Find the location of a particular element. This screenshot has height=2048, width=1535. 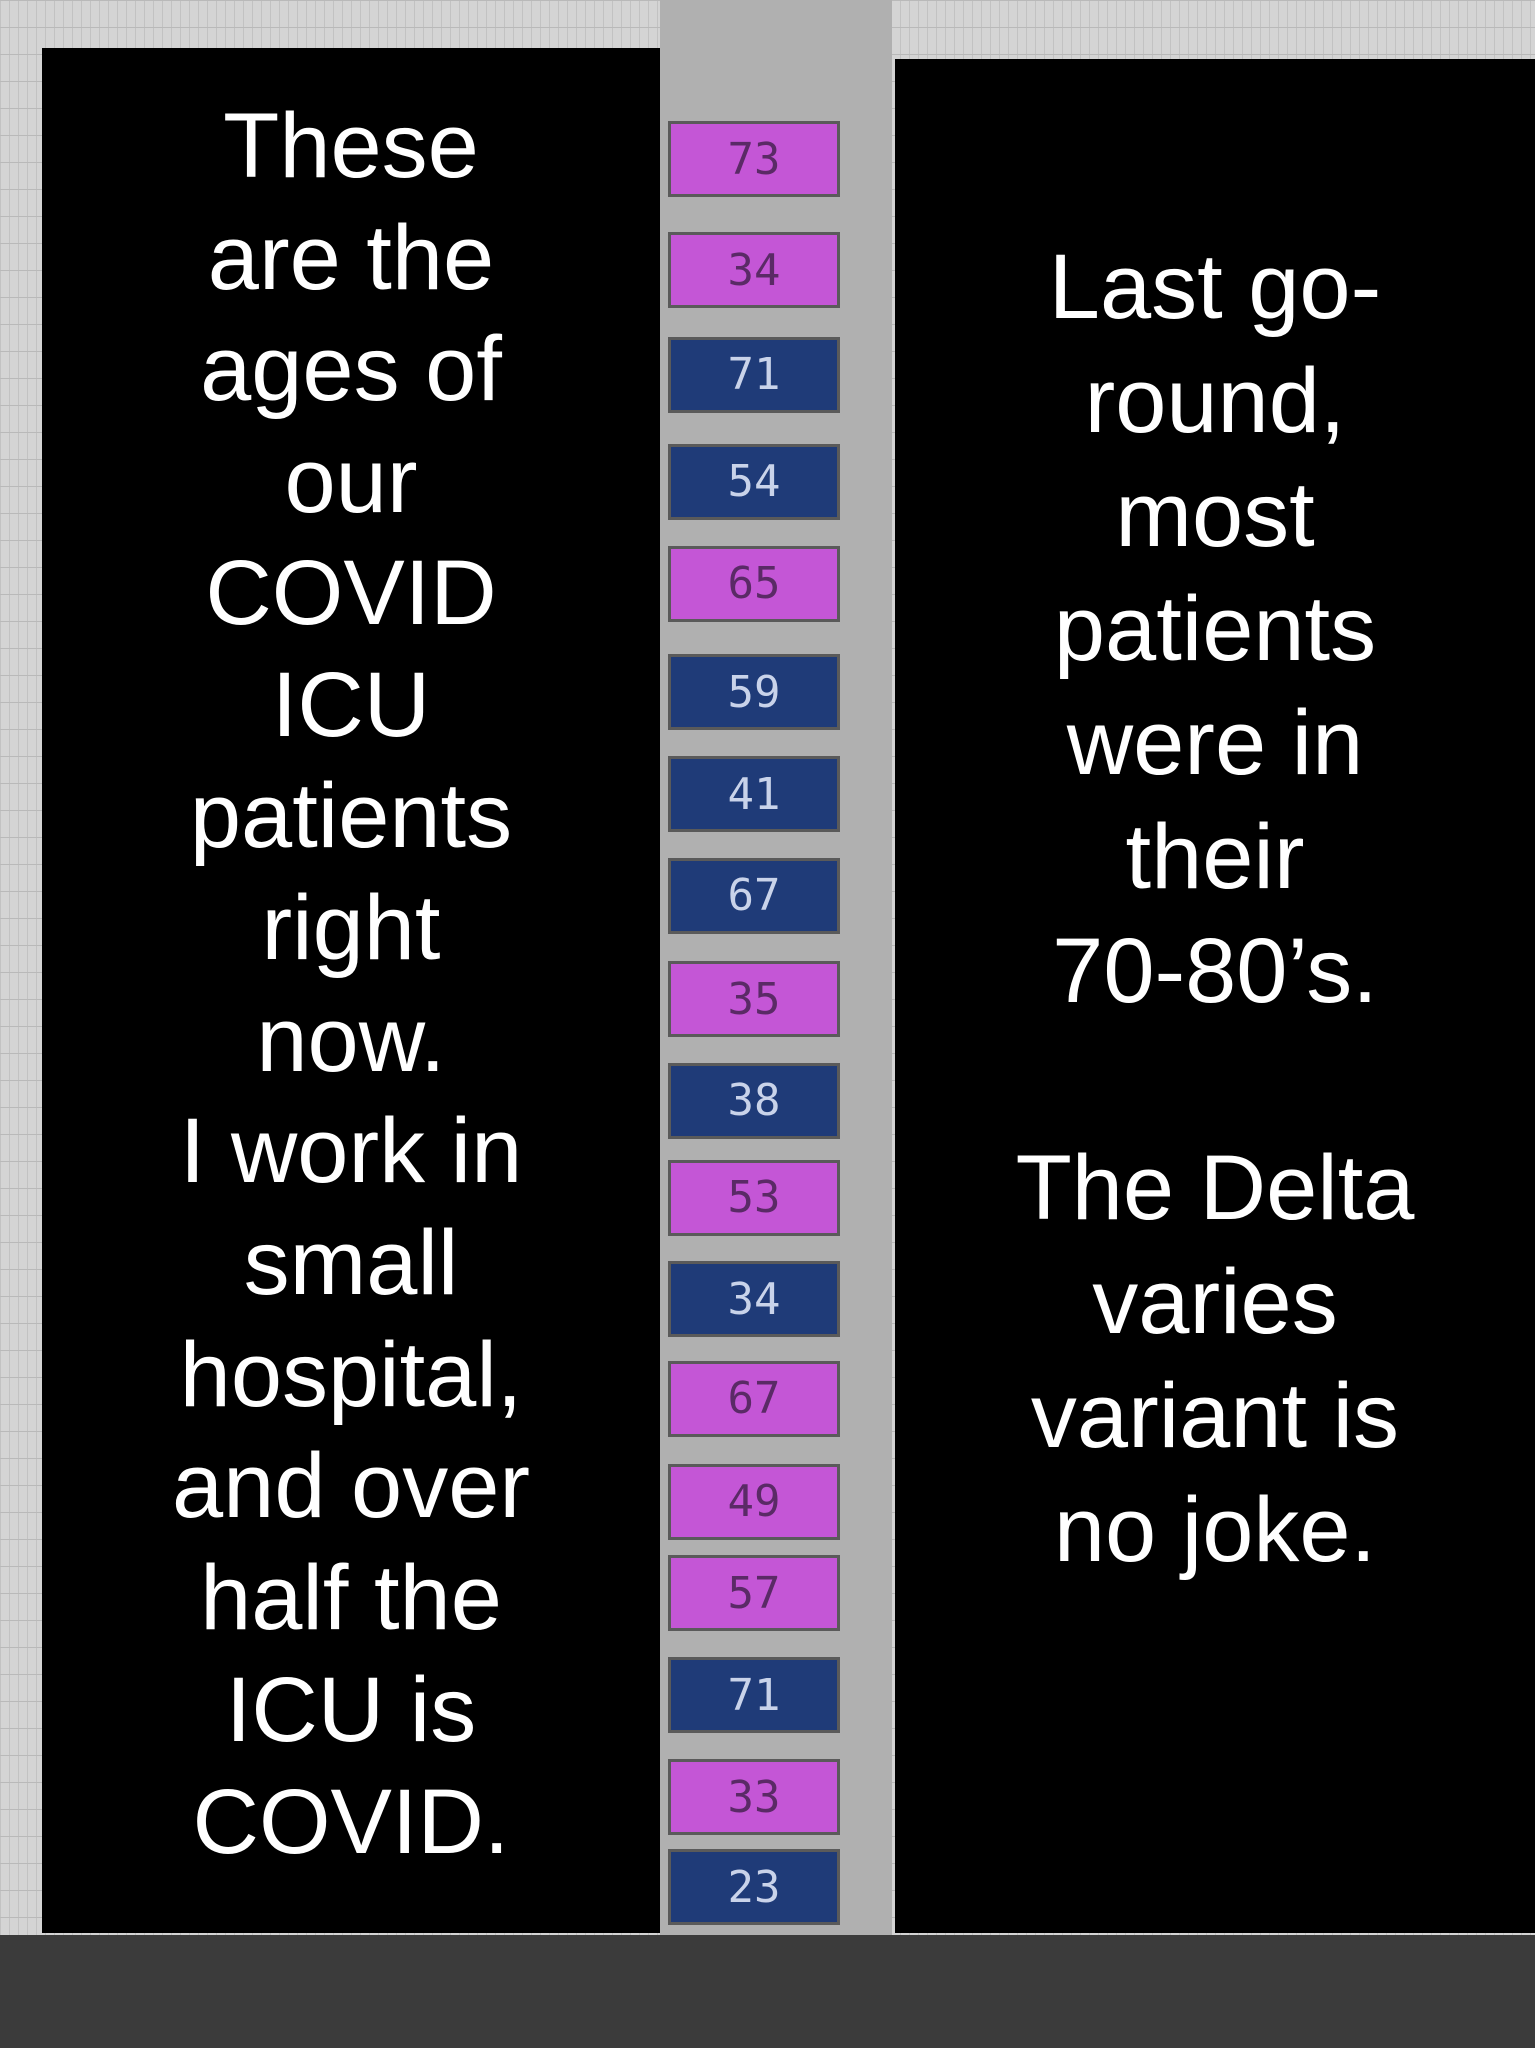

text-line: I work in is located at coordinates (351, 1151).